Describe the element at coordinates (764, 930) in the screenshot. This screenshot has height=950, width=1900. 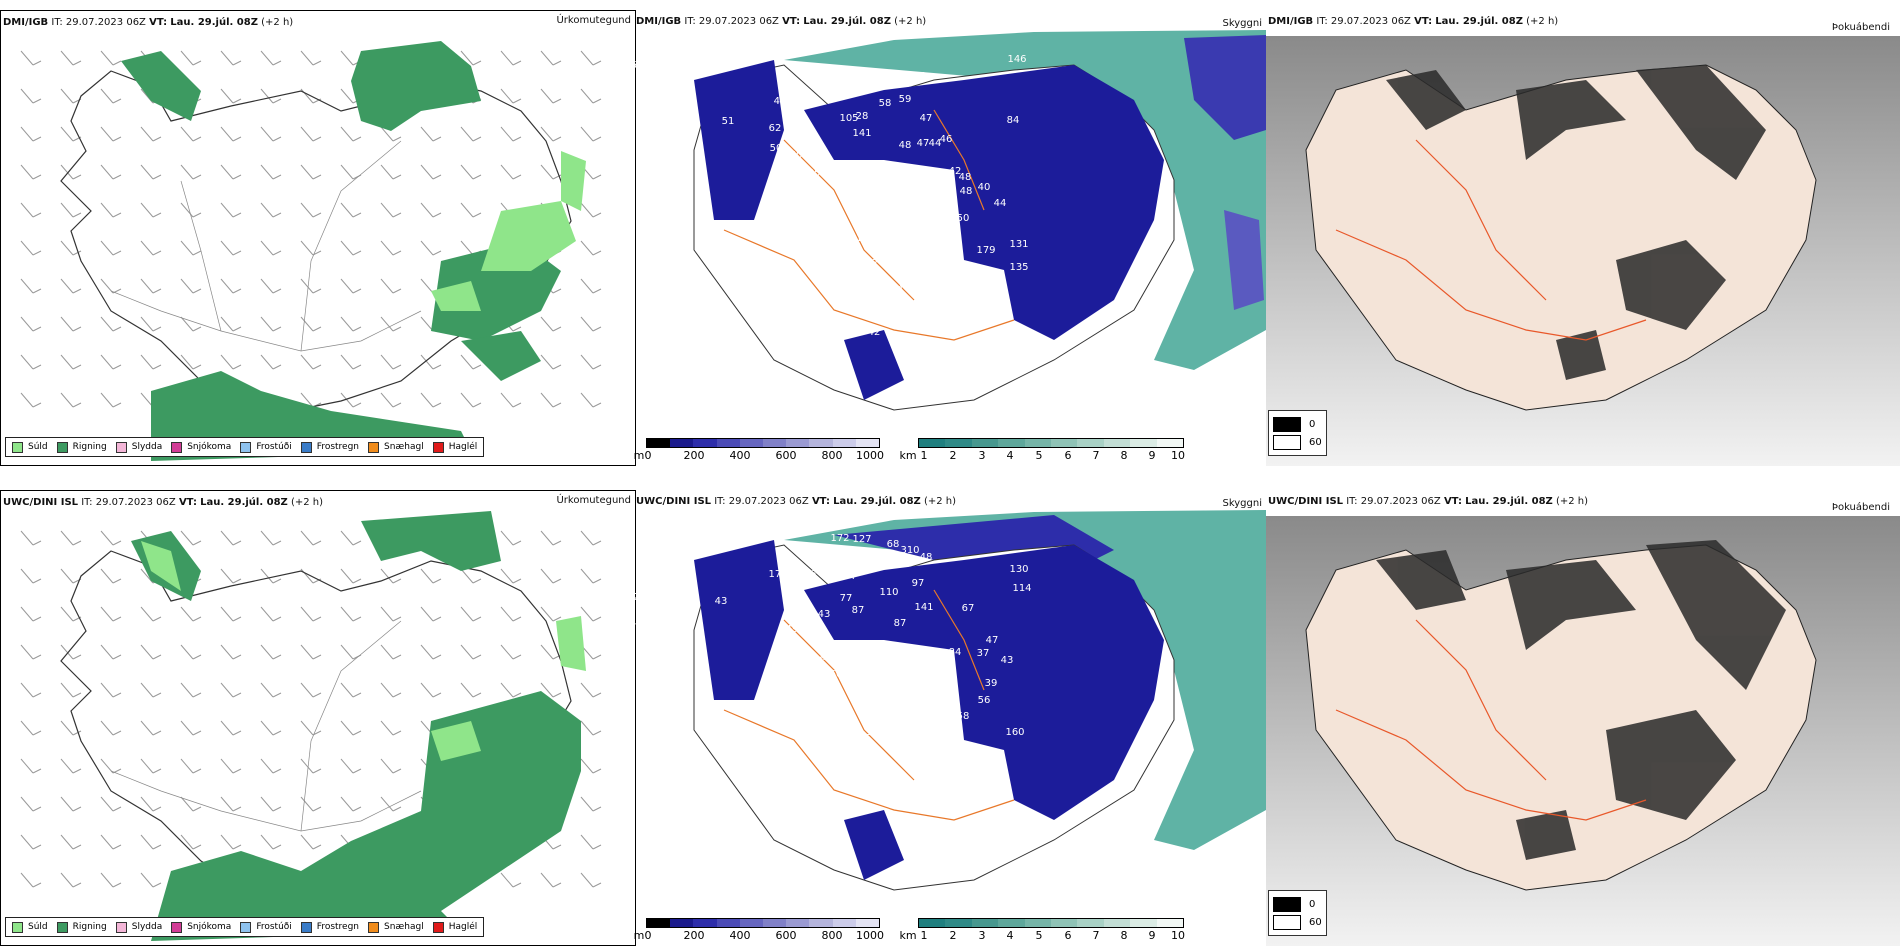
I see `height-scale: m 0 200 400 600 800 1000` at that location.